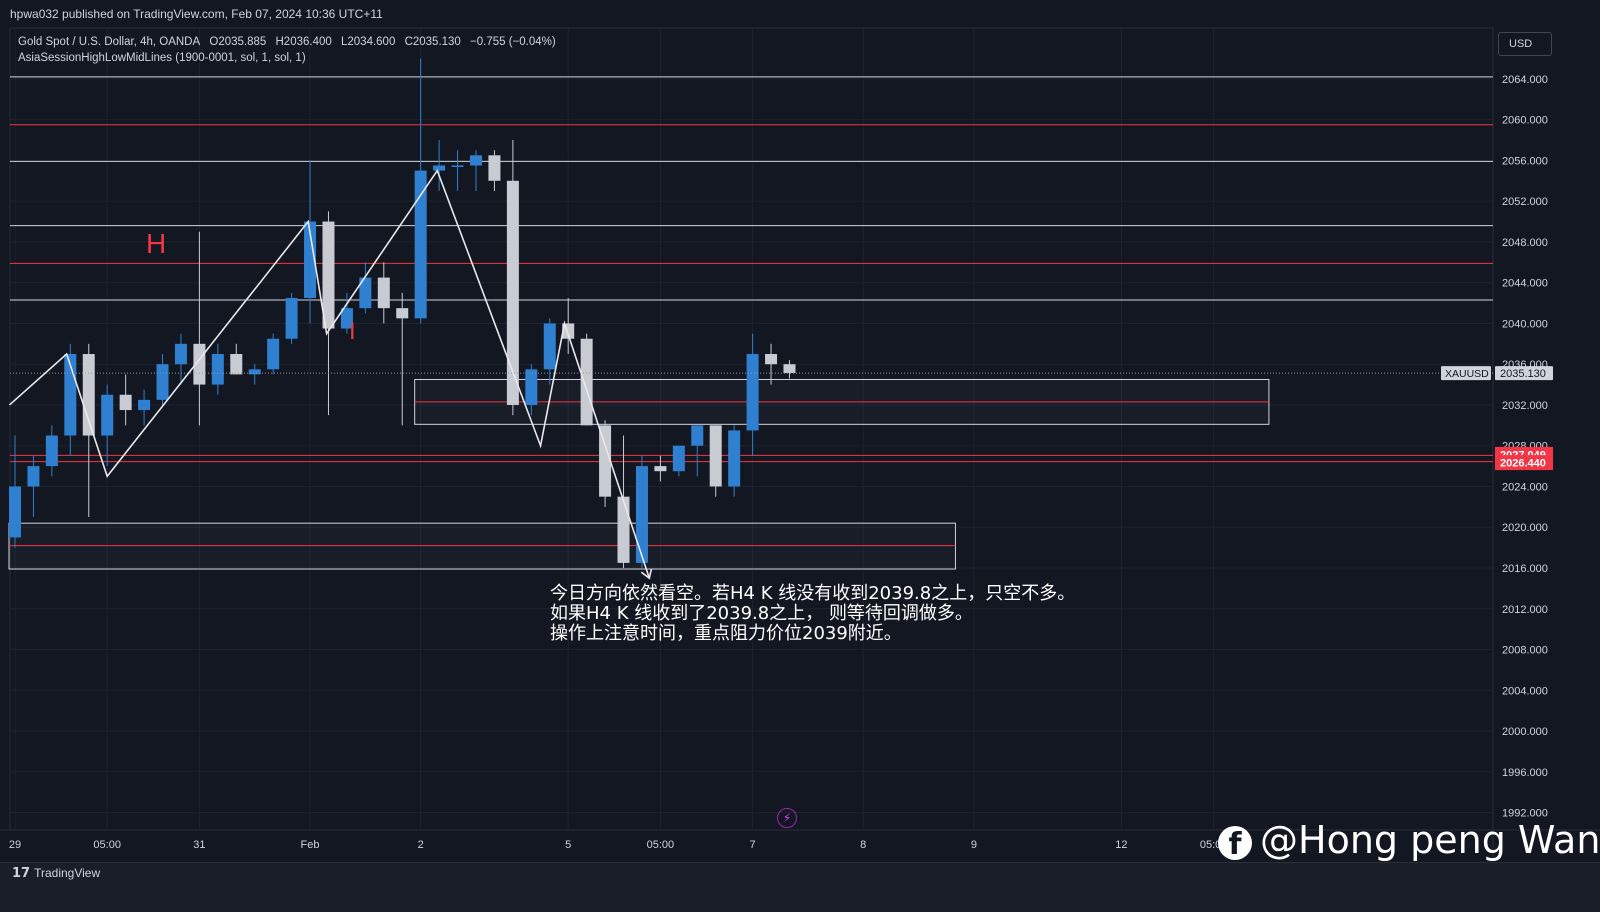 The width and height of the screenshot is (1600, 912). I want to click on x-tick-label: 31, so click(199, 845).